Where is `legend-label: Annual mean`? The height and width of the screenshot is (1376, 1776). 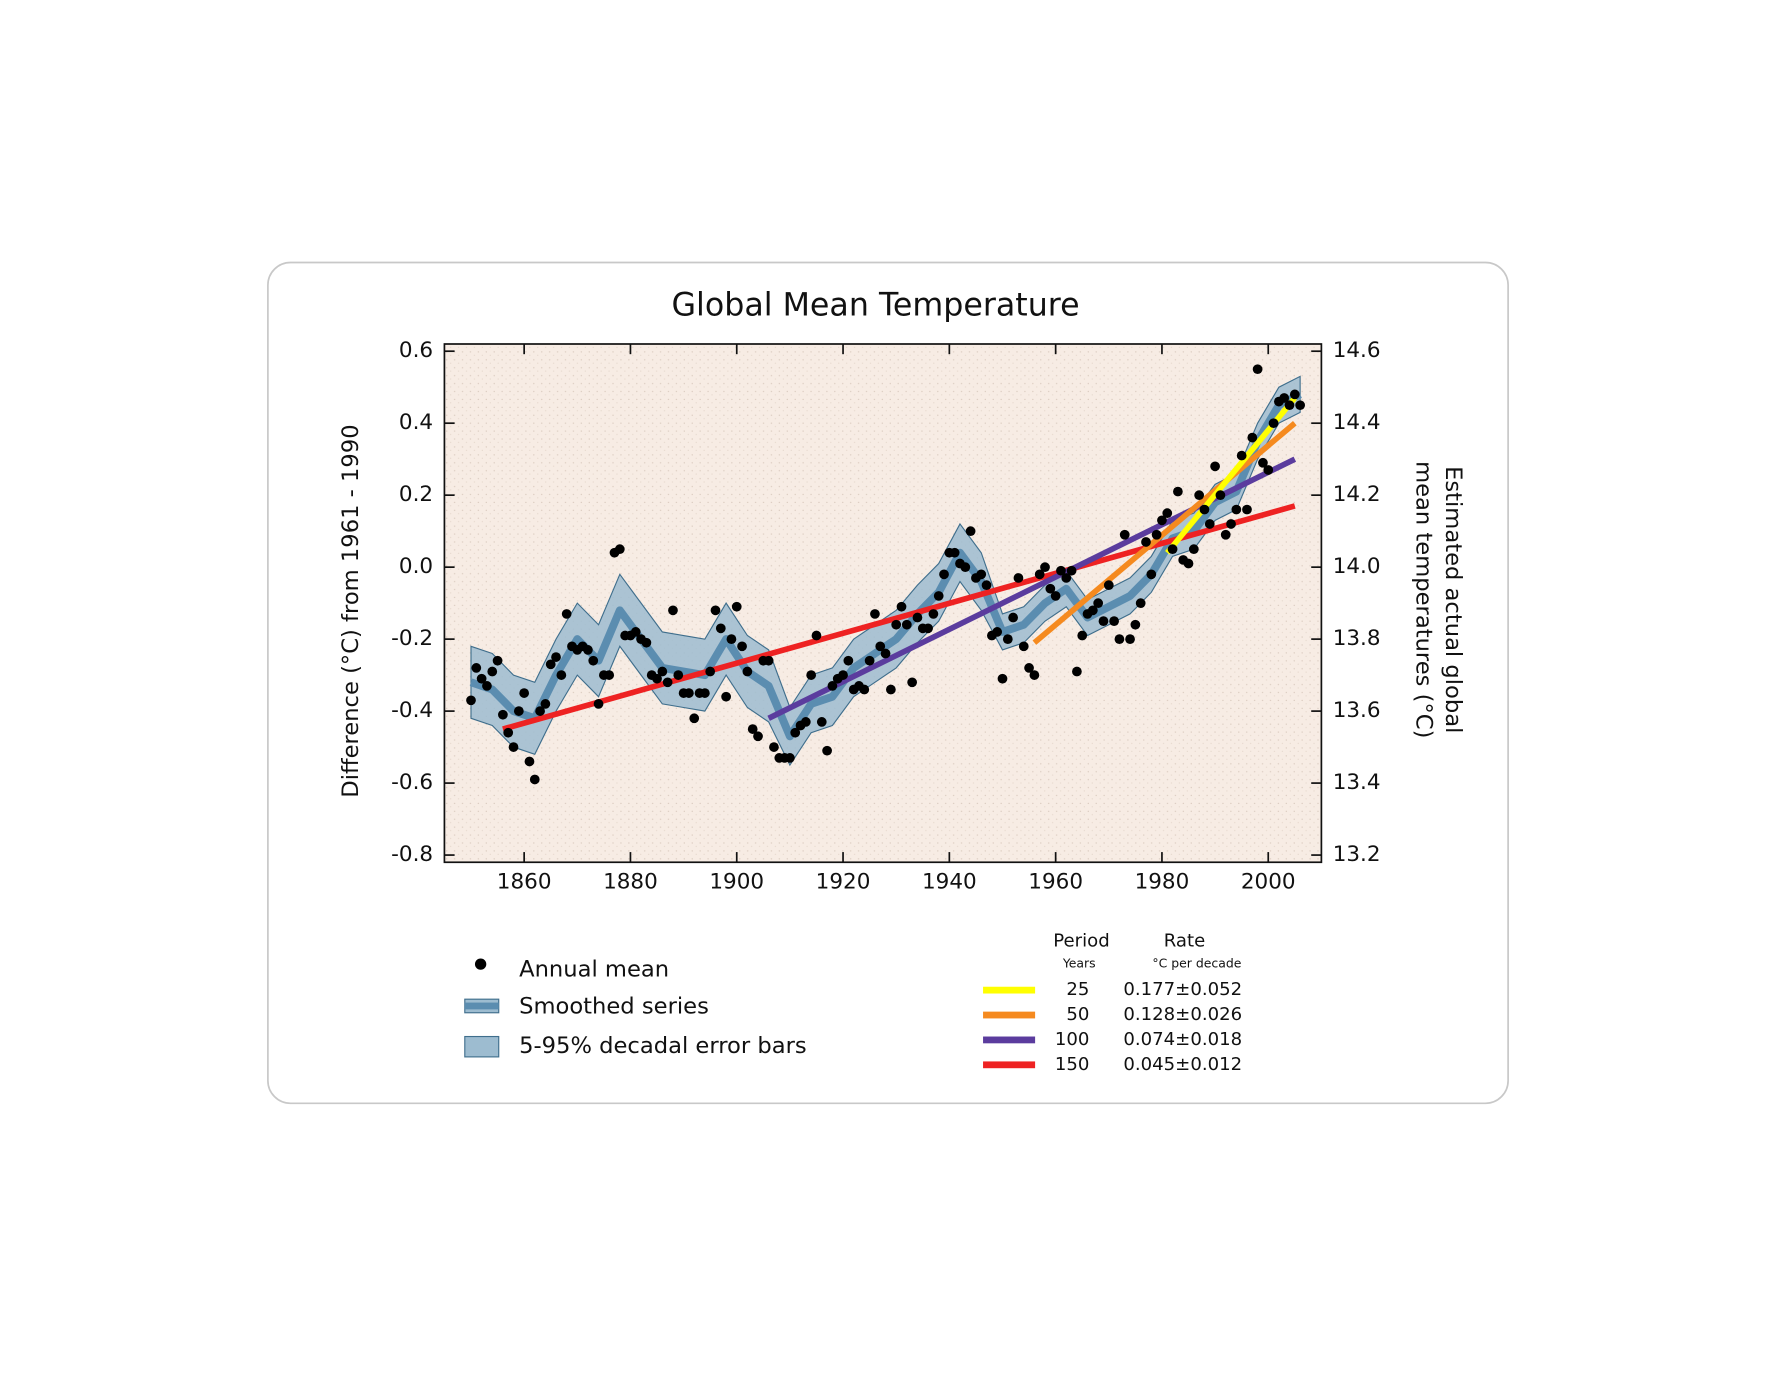
legend-label: Annual mean is located at coordinates (594, 969).